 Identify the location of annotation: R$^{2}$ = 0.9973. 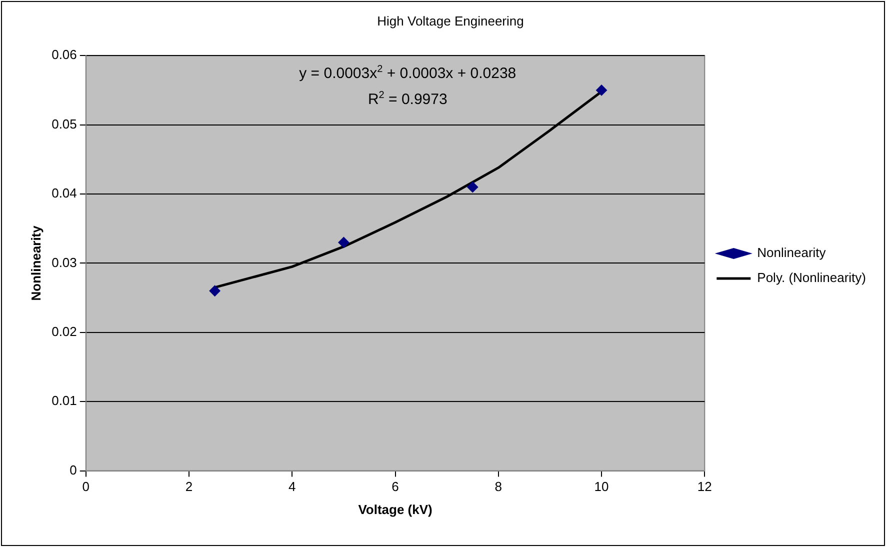
(408, 99).